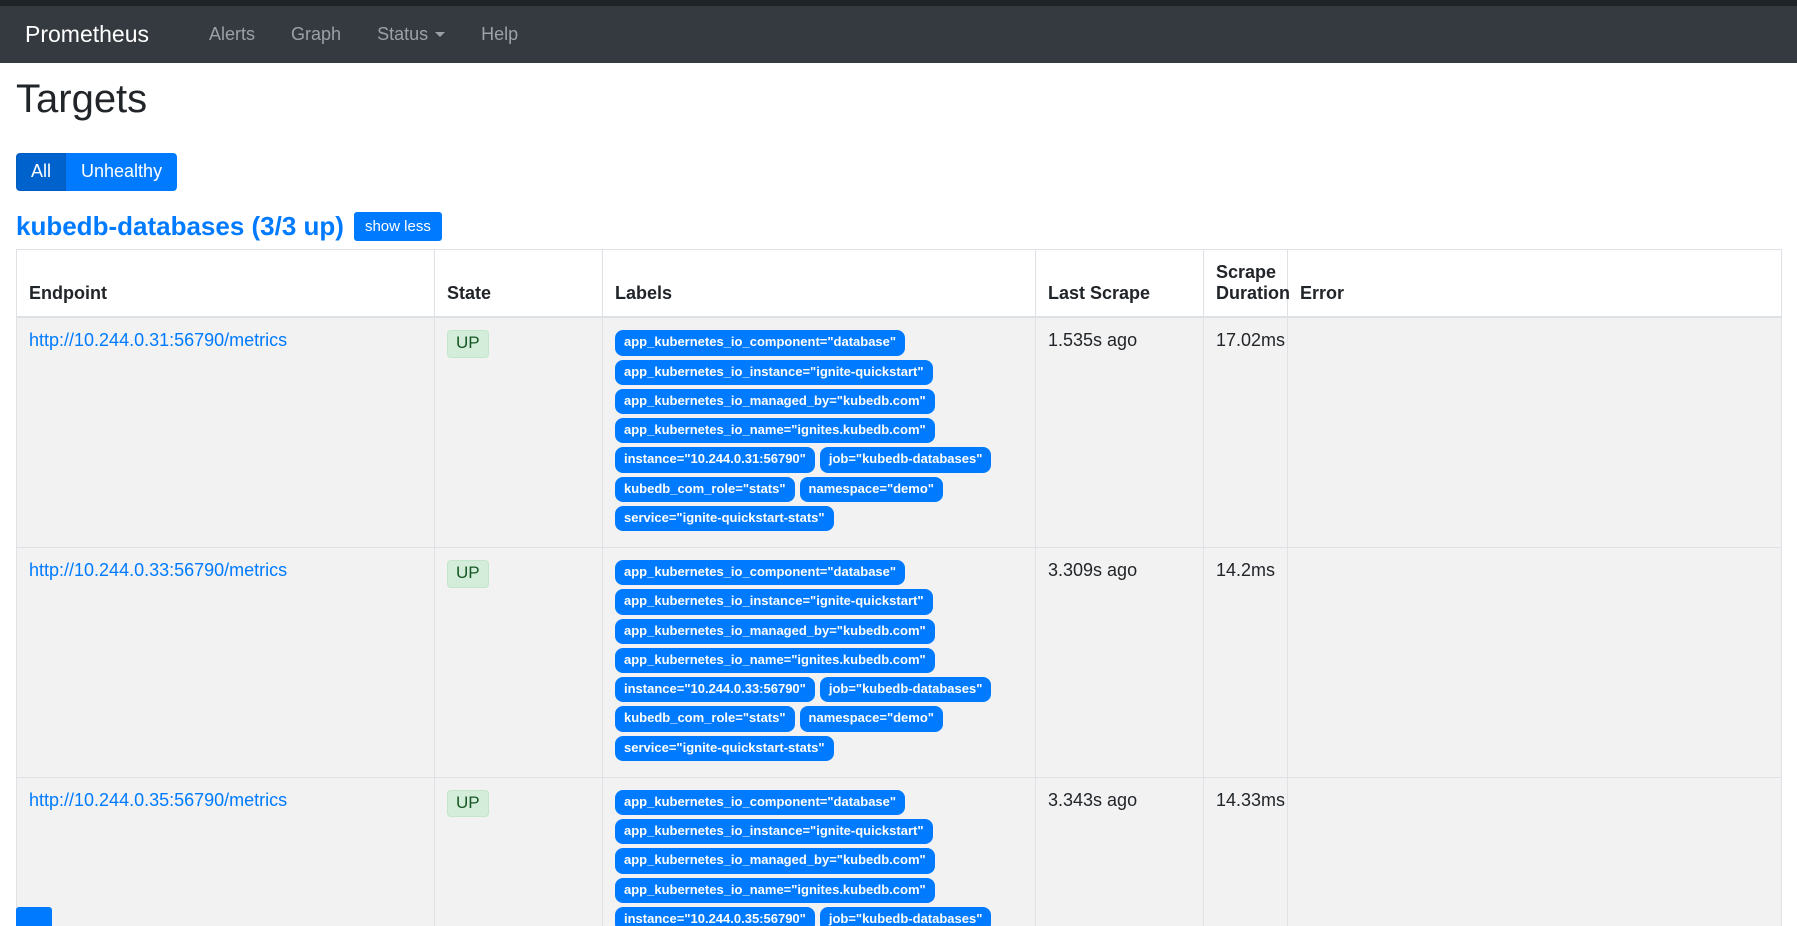 This screenshot has height=926, width=1797. I want to click on navbar: Prometheus Alerts Graph Status Help, so click(898, 34).